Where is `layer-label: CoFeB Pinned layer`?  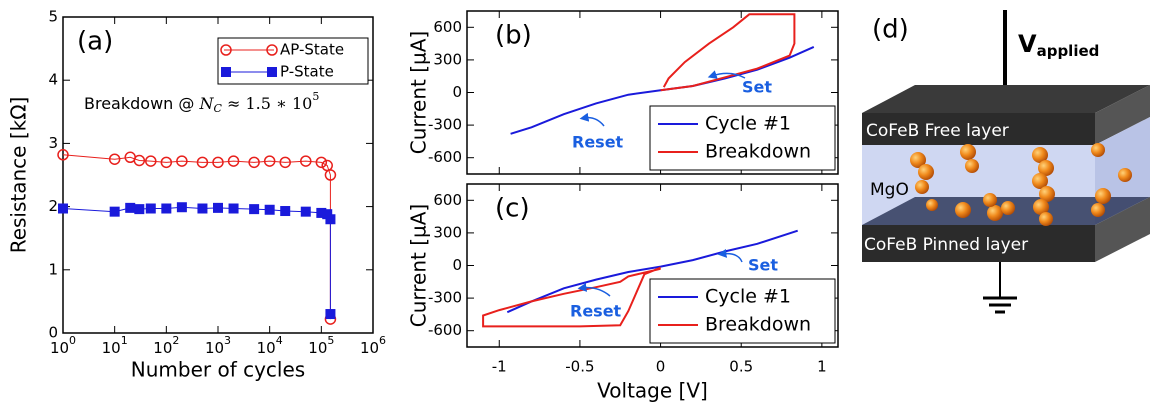
layer-label: CoFeB Pinned layer is located at coordinates (946, 245).